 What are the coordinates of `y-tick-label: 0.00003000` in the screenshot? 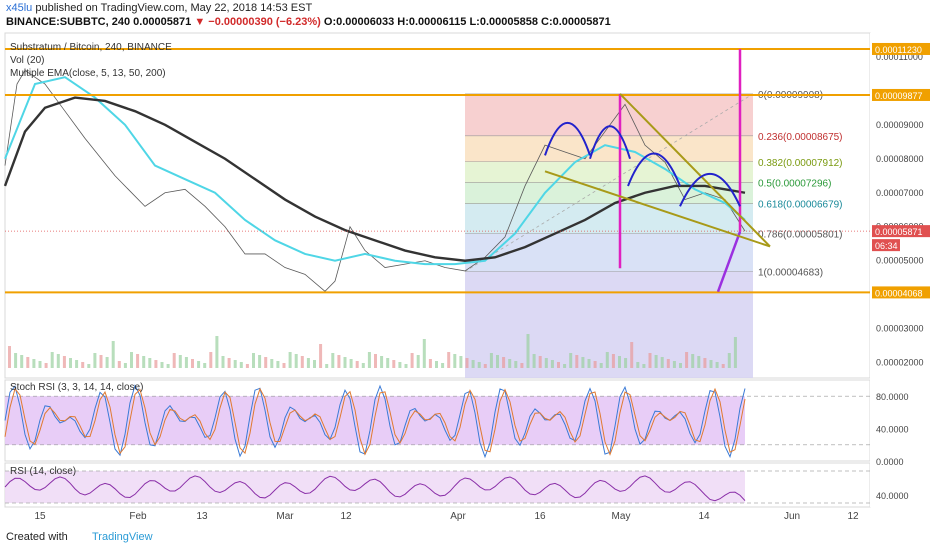 It's located at (900, 329).